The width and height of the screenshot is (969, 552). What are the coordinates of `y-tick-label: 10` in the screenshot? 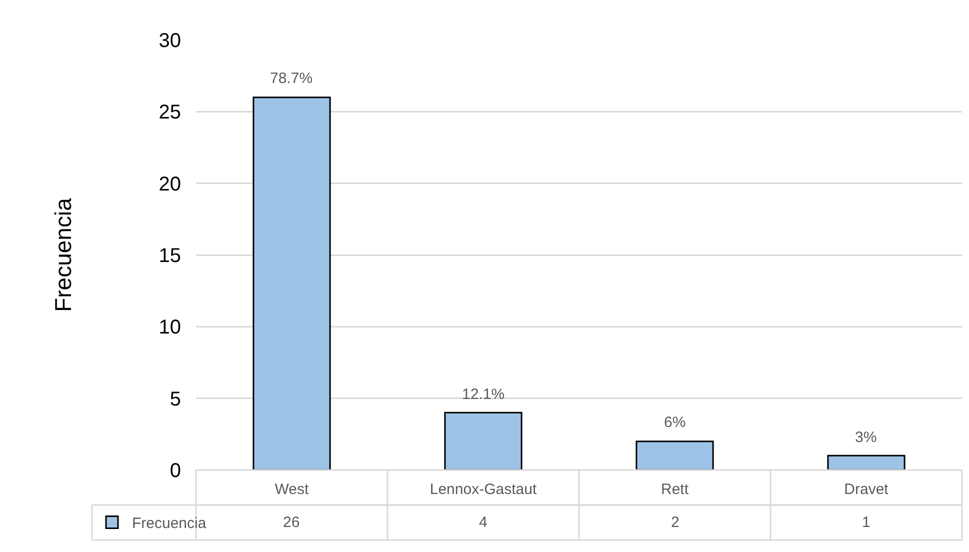 It's located at (169, 327).